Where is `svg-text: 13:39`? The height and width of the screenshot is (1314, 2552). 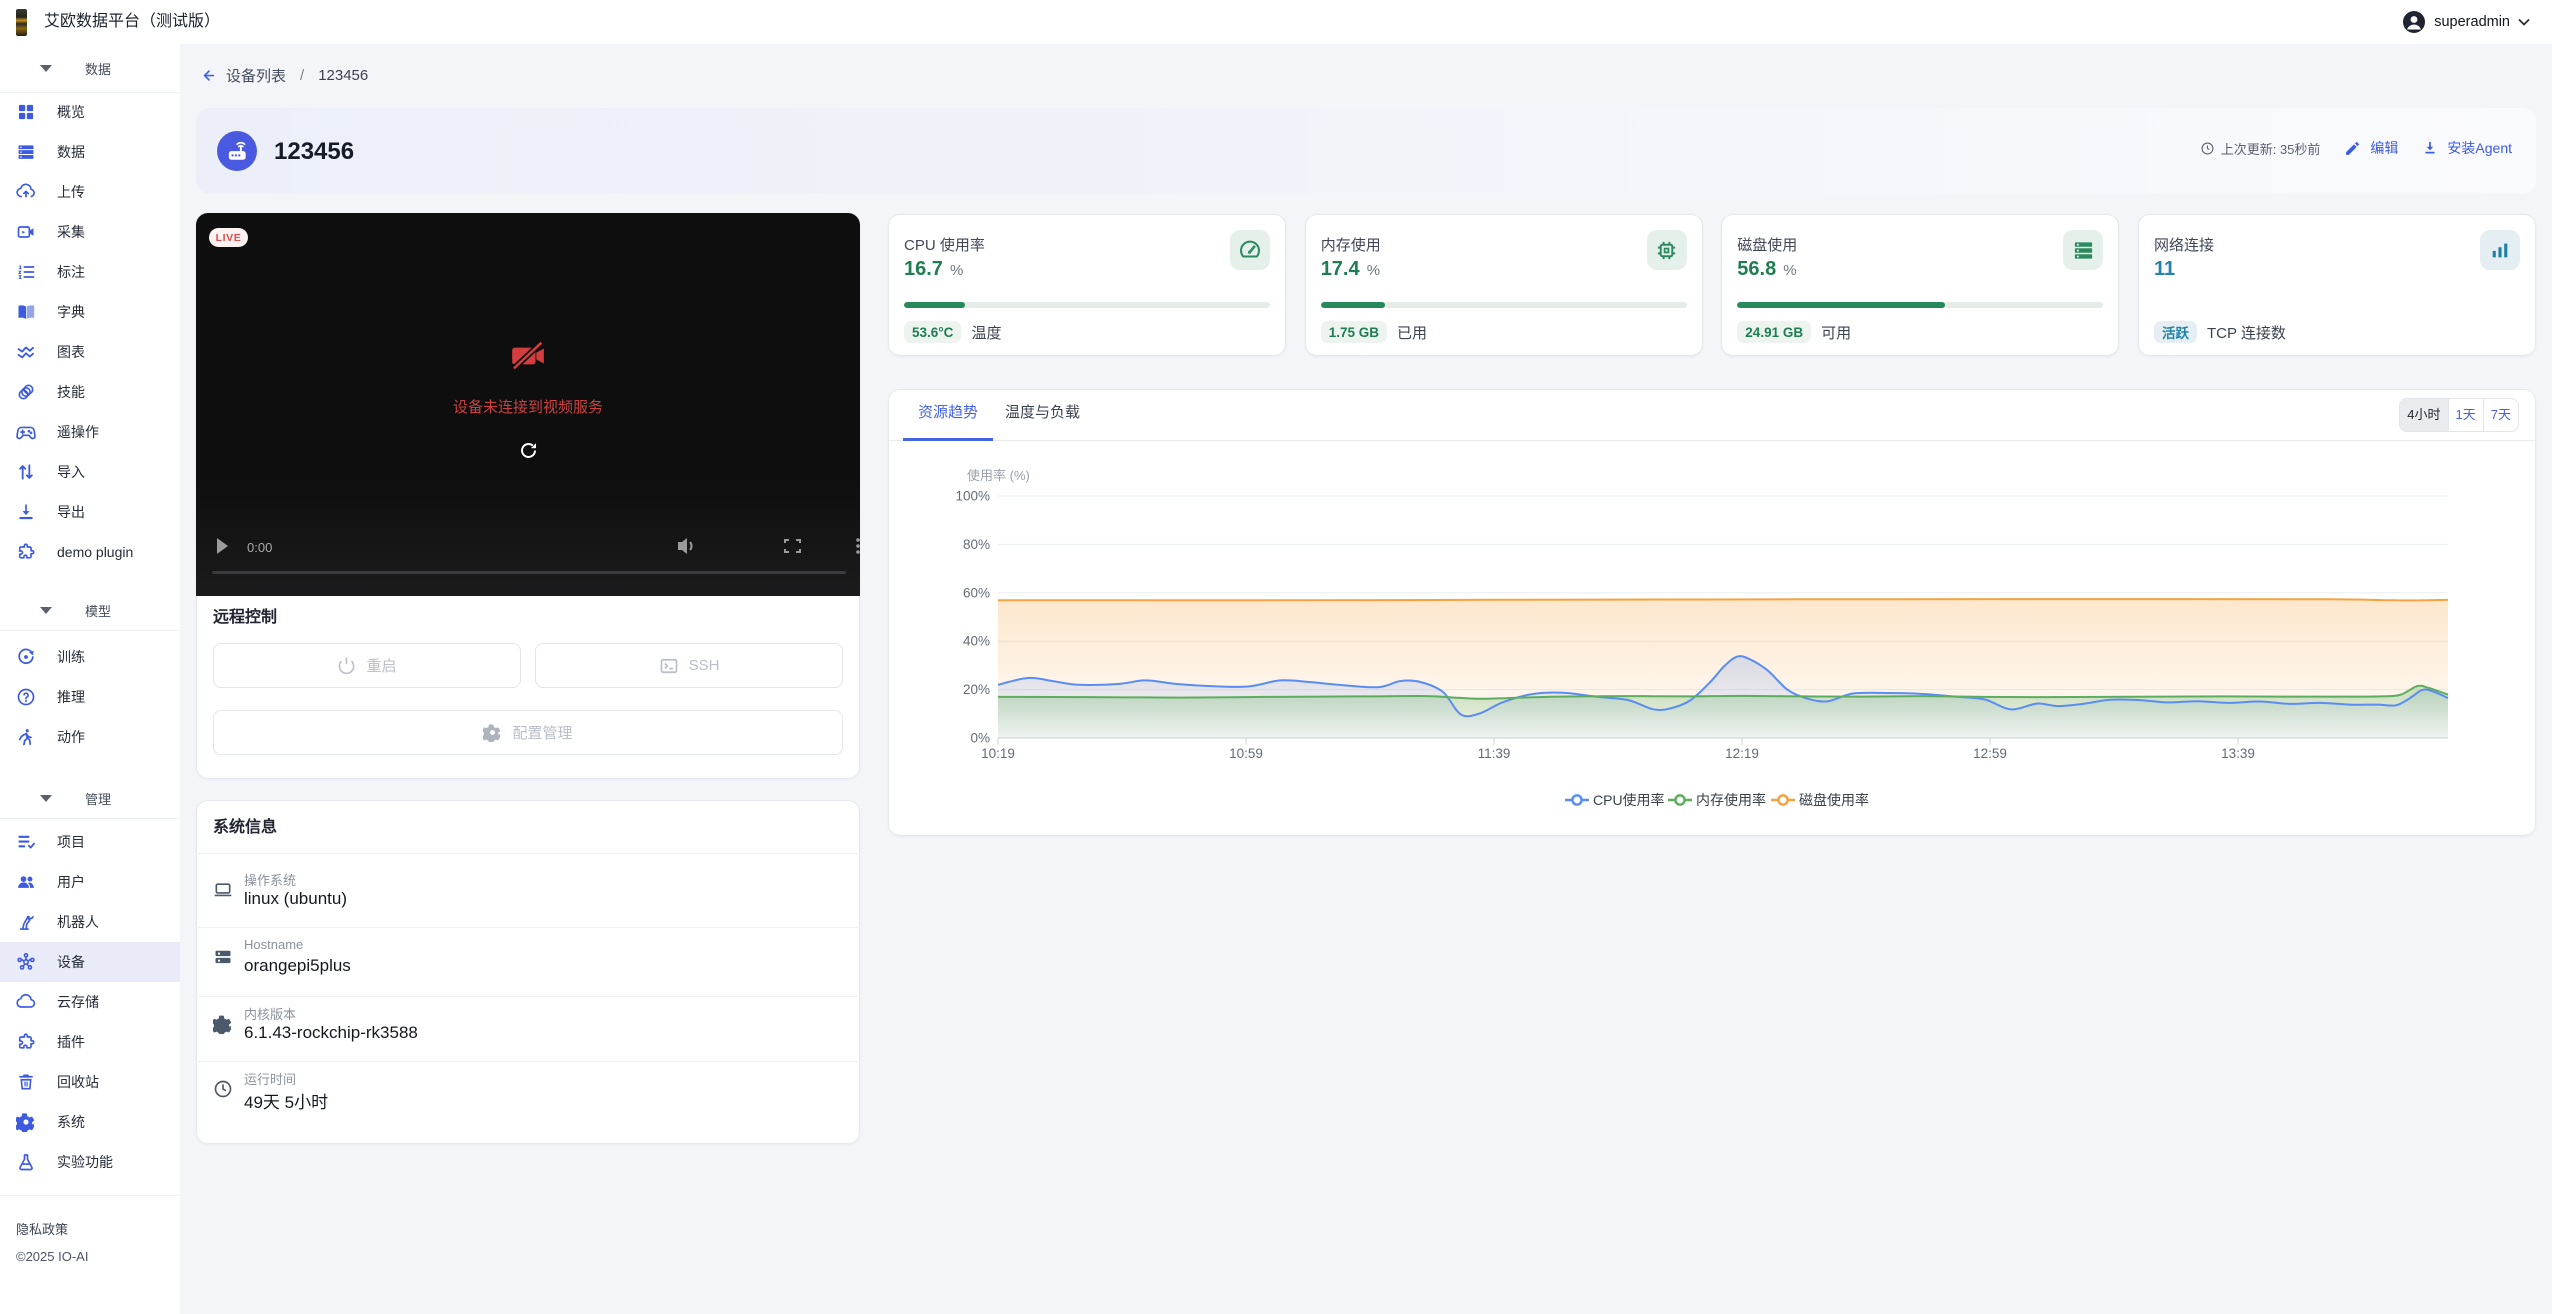 svg-text: 13:39 is located at coordinates (2238, 753).